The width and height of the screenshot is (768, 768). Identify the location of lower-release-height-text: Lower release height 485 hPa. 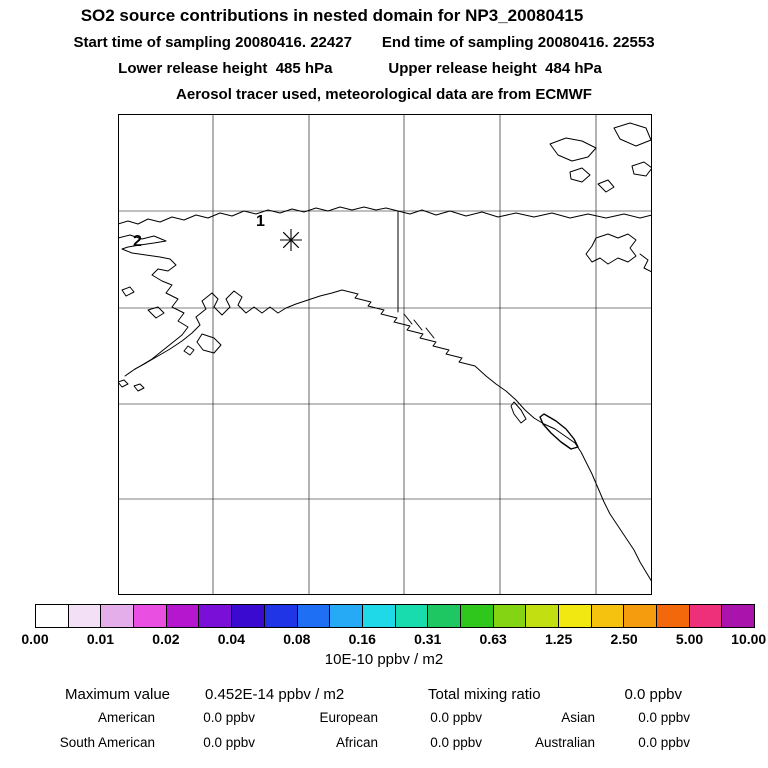
(225, 68).